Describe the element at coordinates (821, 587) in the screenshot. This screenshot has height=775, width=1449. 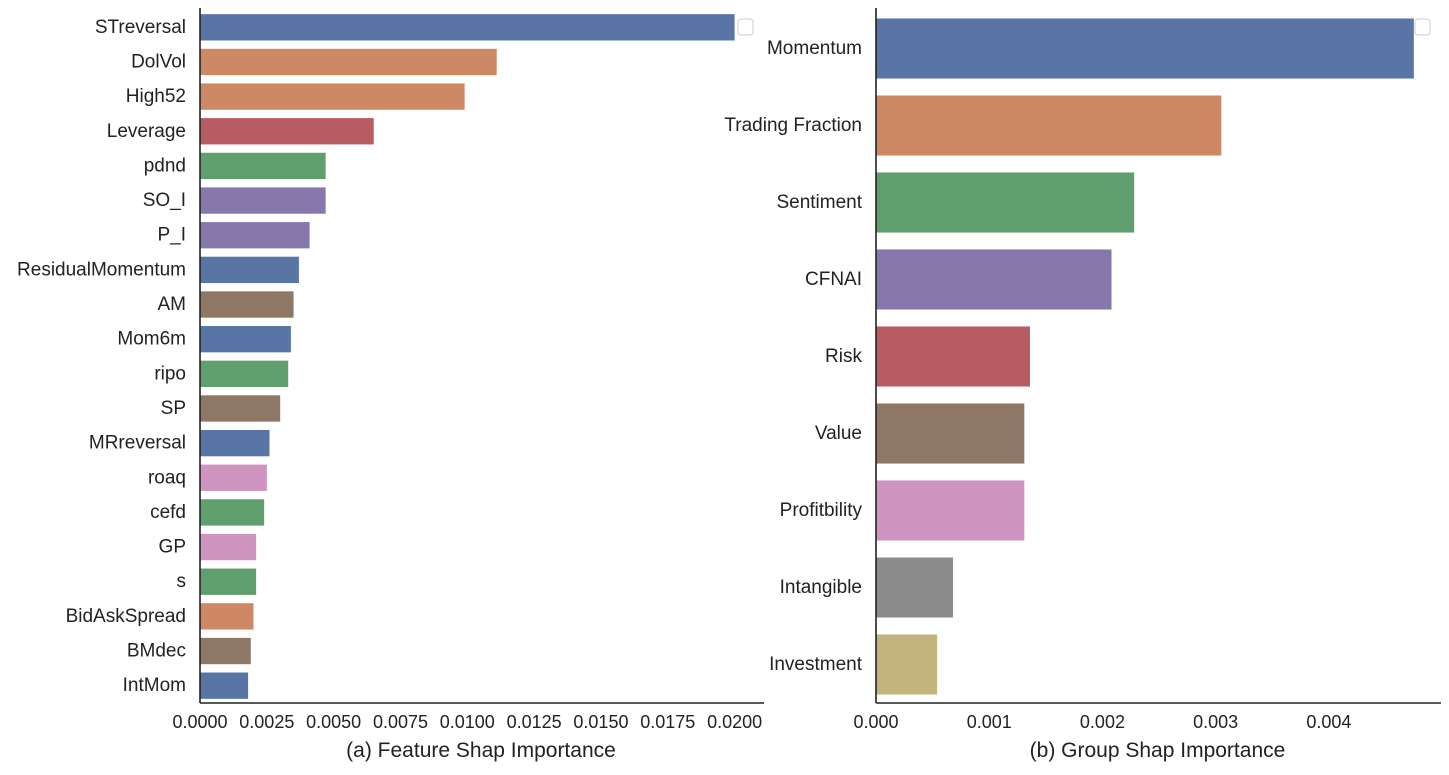
I see `group-category-label: Intangible` at that location.